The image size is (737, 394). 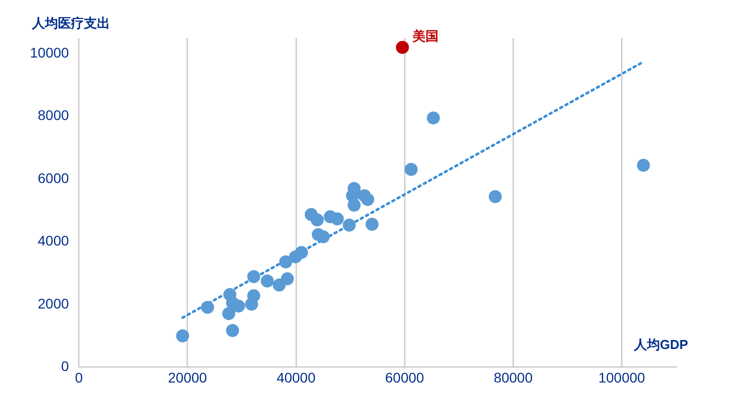 What do you see at coordinates (54, 303) in the screenshot?
I see `y-tick-label: 2000` at bounding box center [54, 303].